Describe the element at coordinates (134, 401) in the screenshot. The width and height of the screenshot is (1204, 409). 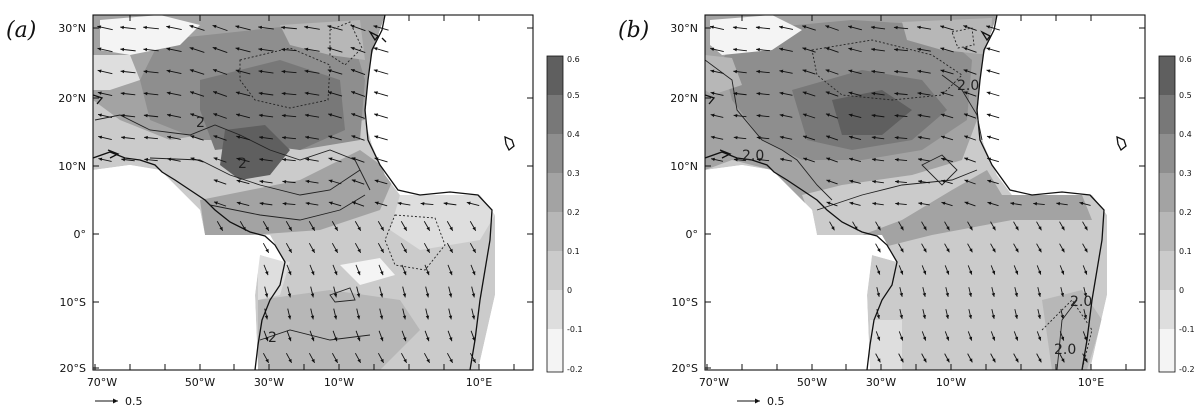
I see `reference-vector-label: 0.5` at that location.